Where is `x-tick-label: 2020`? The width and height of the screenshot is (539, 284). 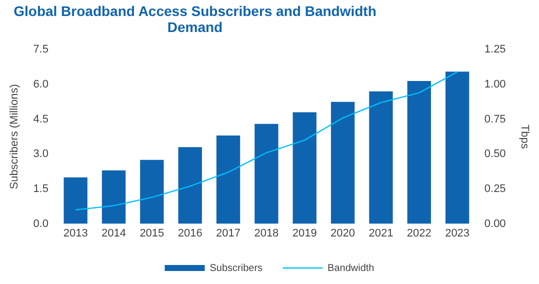 x-tick-label: 2020 is located at coordinates (343, 233).